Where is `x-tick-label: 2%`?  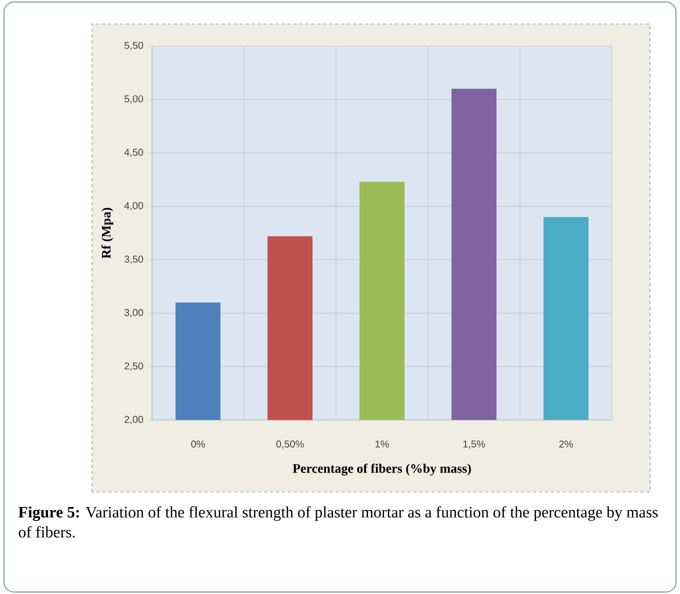
x-tick-label: 2% is located at coordinates (566, 444).